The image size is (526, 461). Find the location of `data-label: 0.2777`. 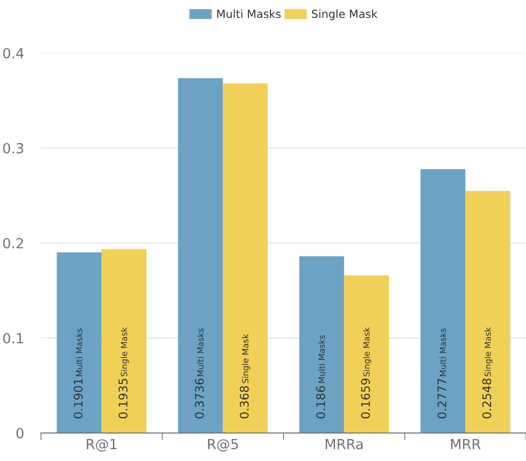

data-label: 0.2777 is located at coordinates (441, 398).